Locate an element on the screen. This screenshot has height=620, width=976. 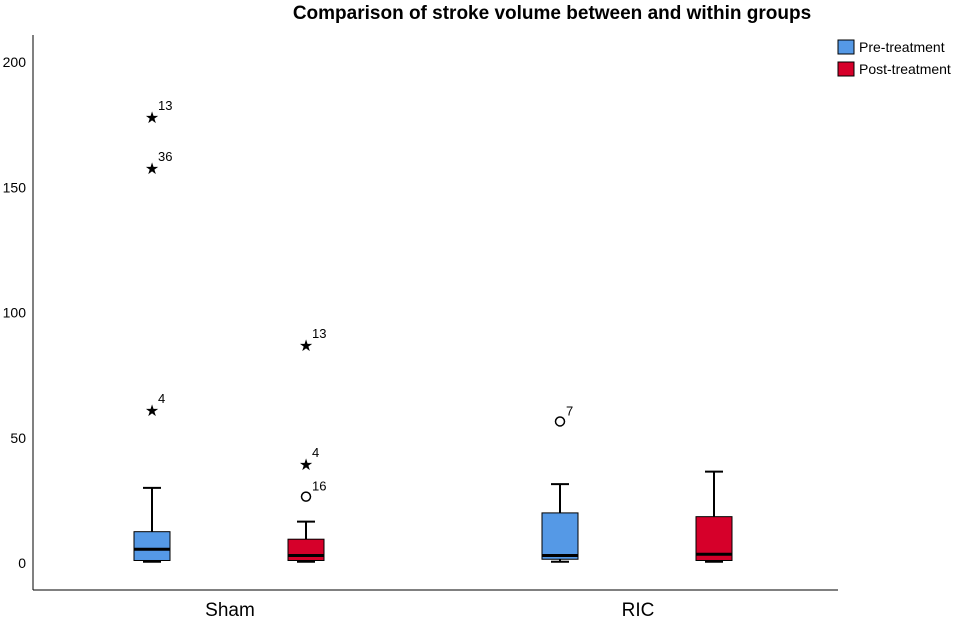
y-tick-label: 100 is located at coordinates (15, 313).